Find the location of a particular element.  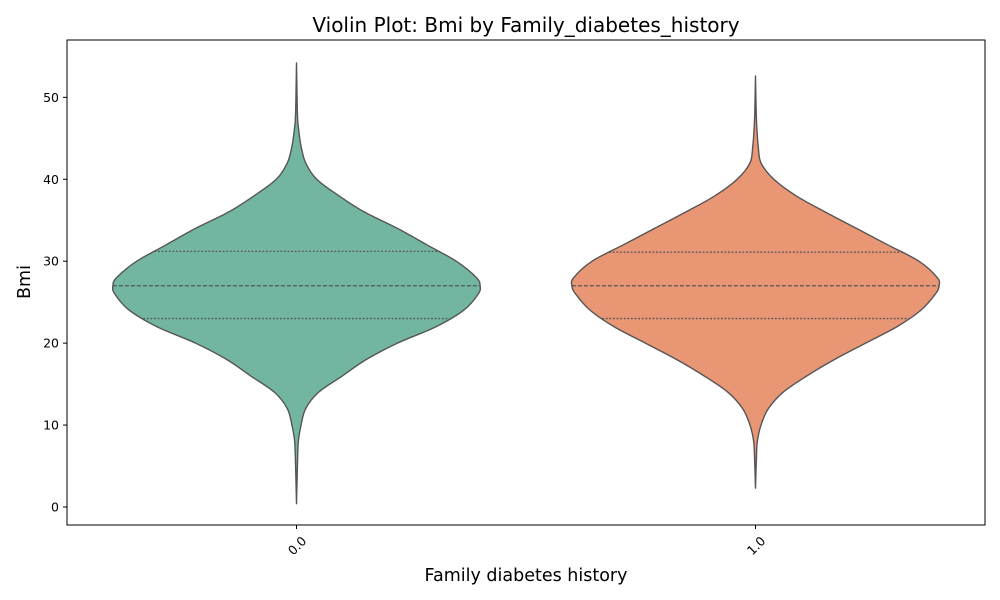

y-tick-label: 40 is located at coordinates (51, 179).